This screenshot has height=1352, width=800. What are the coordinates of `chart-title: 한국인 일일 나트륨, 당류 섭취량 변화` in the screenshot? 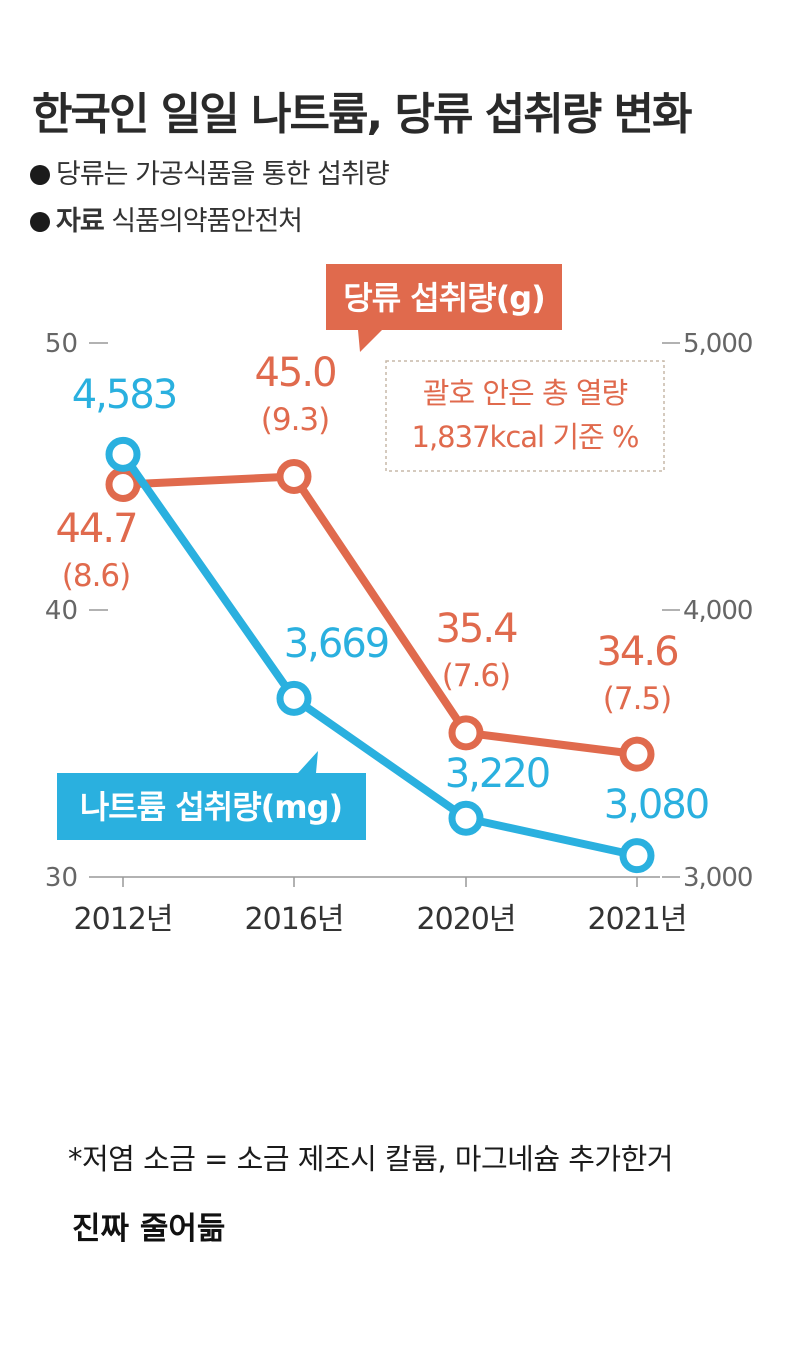 It's located at (362, 114).